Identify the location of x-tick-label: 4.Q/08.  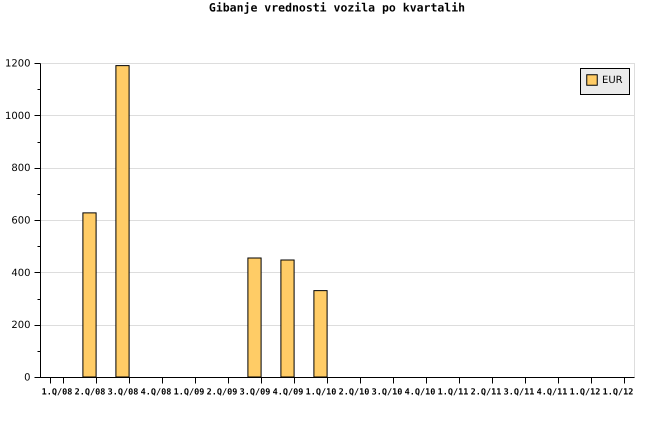
(156, 393).